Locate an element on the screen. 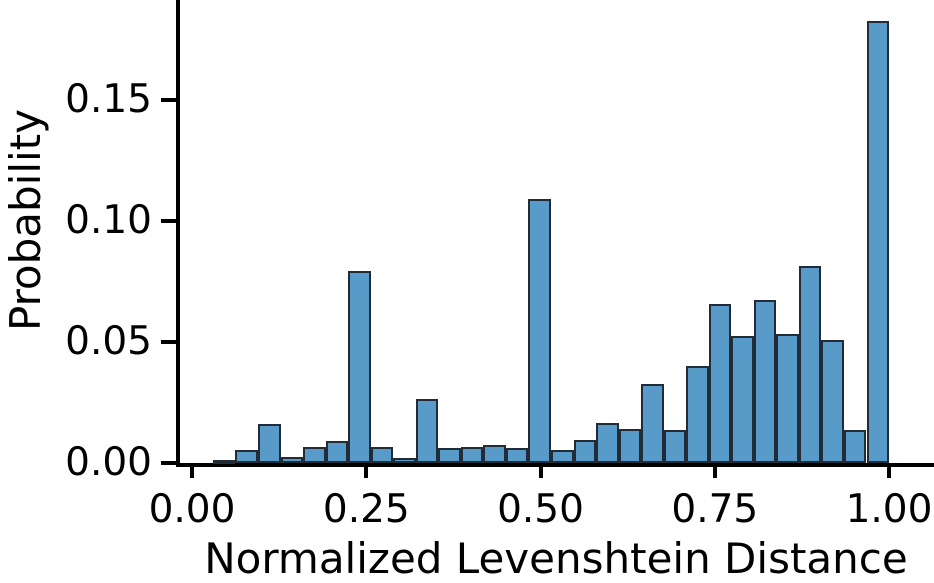  x-axis-line is located at coordinates (555, 465).